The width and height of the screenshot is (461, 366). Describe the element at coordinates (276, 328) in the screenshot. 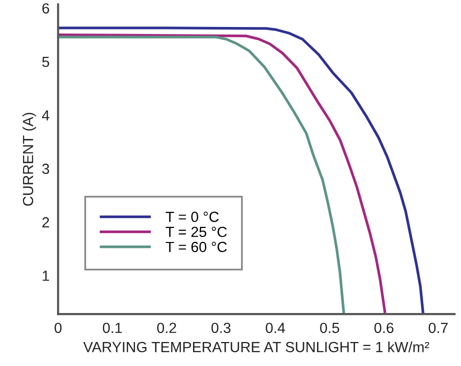

I see `x-tick-label: 0.4` at that location.